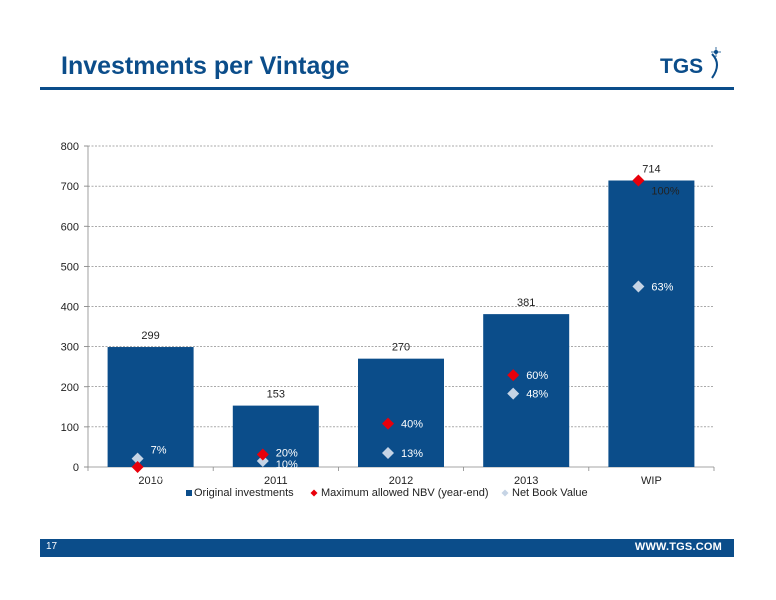 The width and height of the screenshot is (776, 600). What do you see at coordinates (287, 454) in the screenshot?
I see `max-nbv-label: 20%` at bounding box center [287, 454].